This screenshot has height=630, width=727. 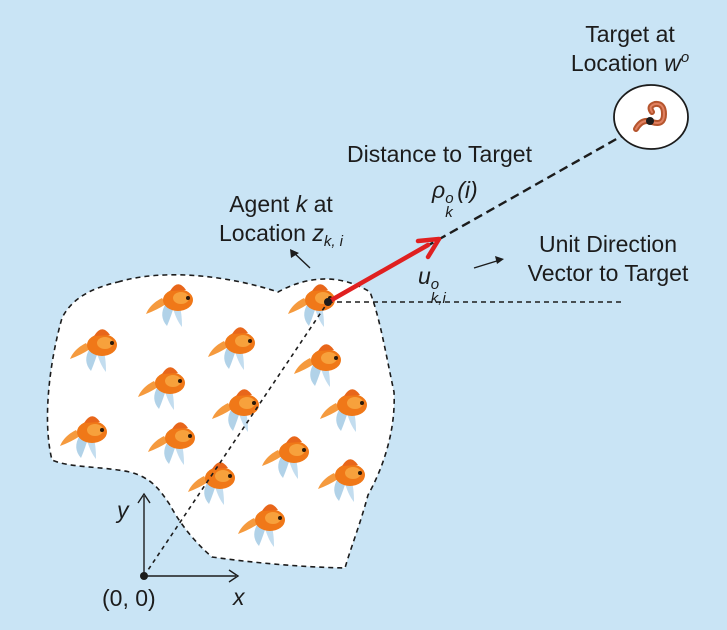 What do you see at coordinates (685, 57) in the screenshot?
I see `target-superscript: o` at bounding box center [685, 57].